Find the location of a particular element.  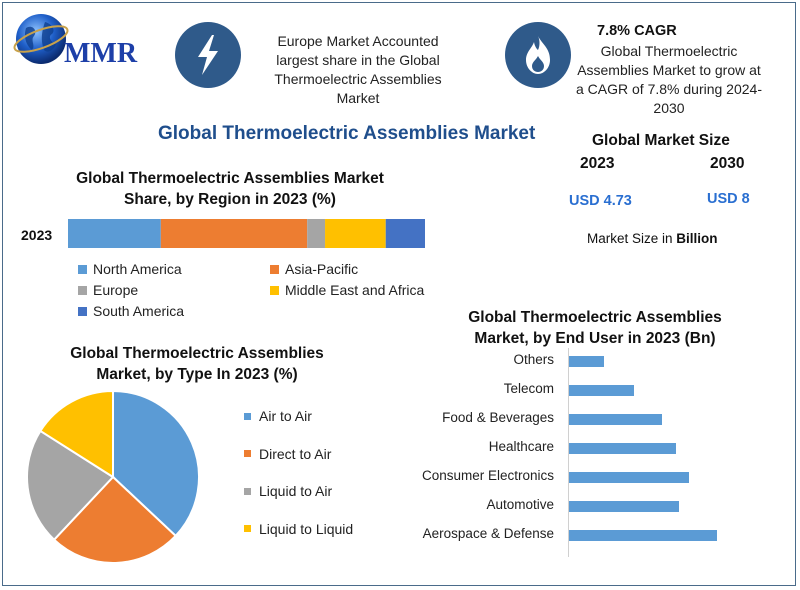

type-legend-item-liquid-to-liquid: Liquid to Liquid is located at coordinates (298, 529).